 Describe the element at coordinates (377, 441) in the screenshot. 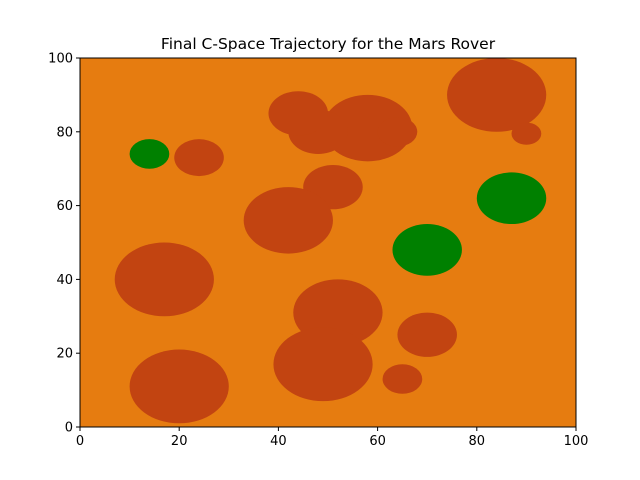

I see `x-tick-label: 60` at that location.